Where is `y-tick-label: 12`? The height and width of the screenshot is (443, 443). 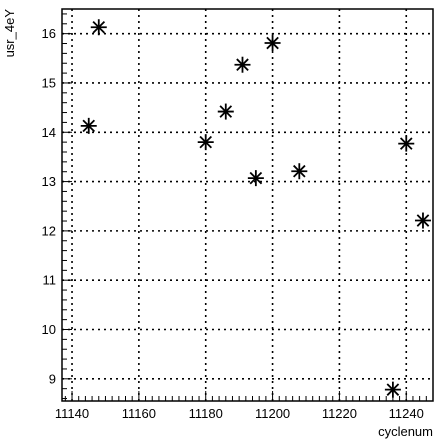
y-tick-label: 12 is located at coordinates (49, 230).